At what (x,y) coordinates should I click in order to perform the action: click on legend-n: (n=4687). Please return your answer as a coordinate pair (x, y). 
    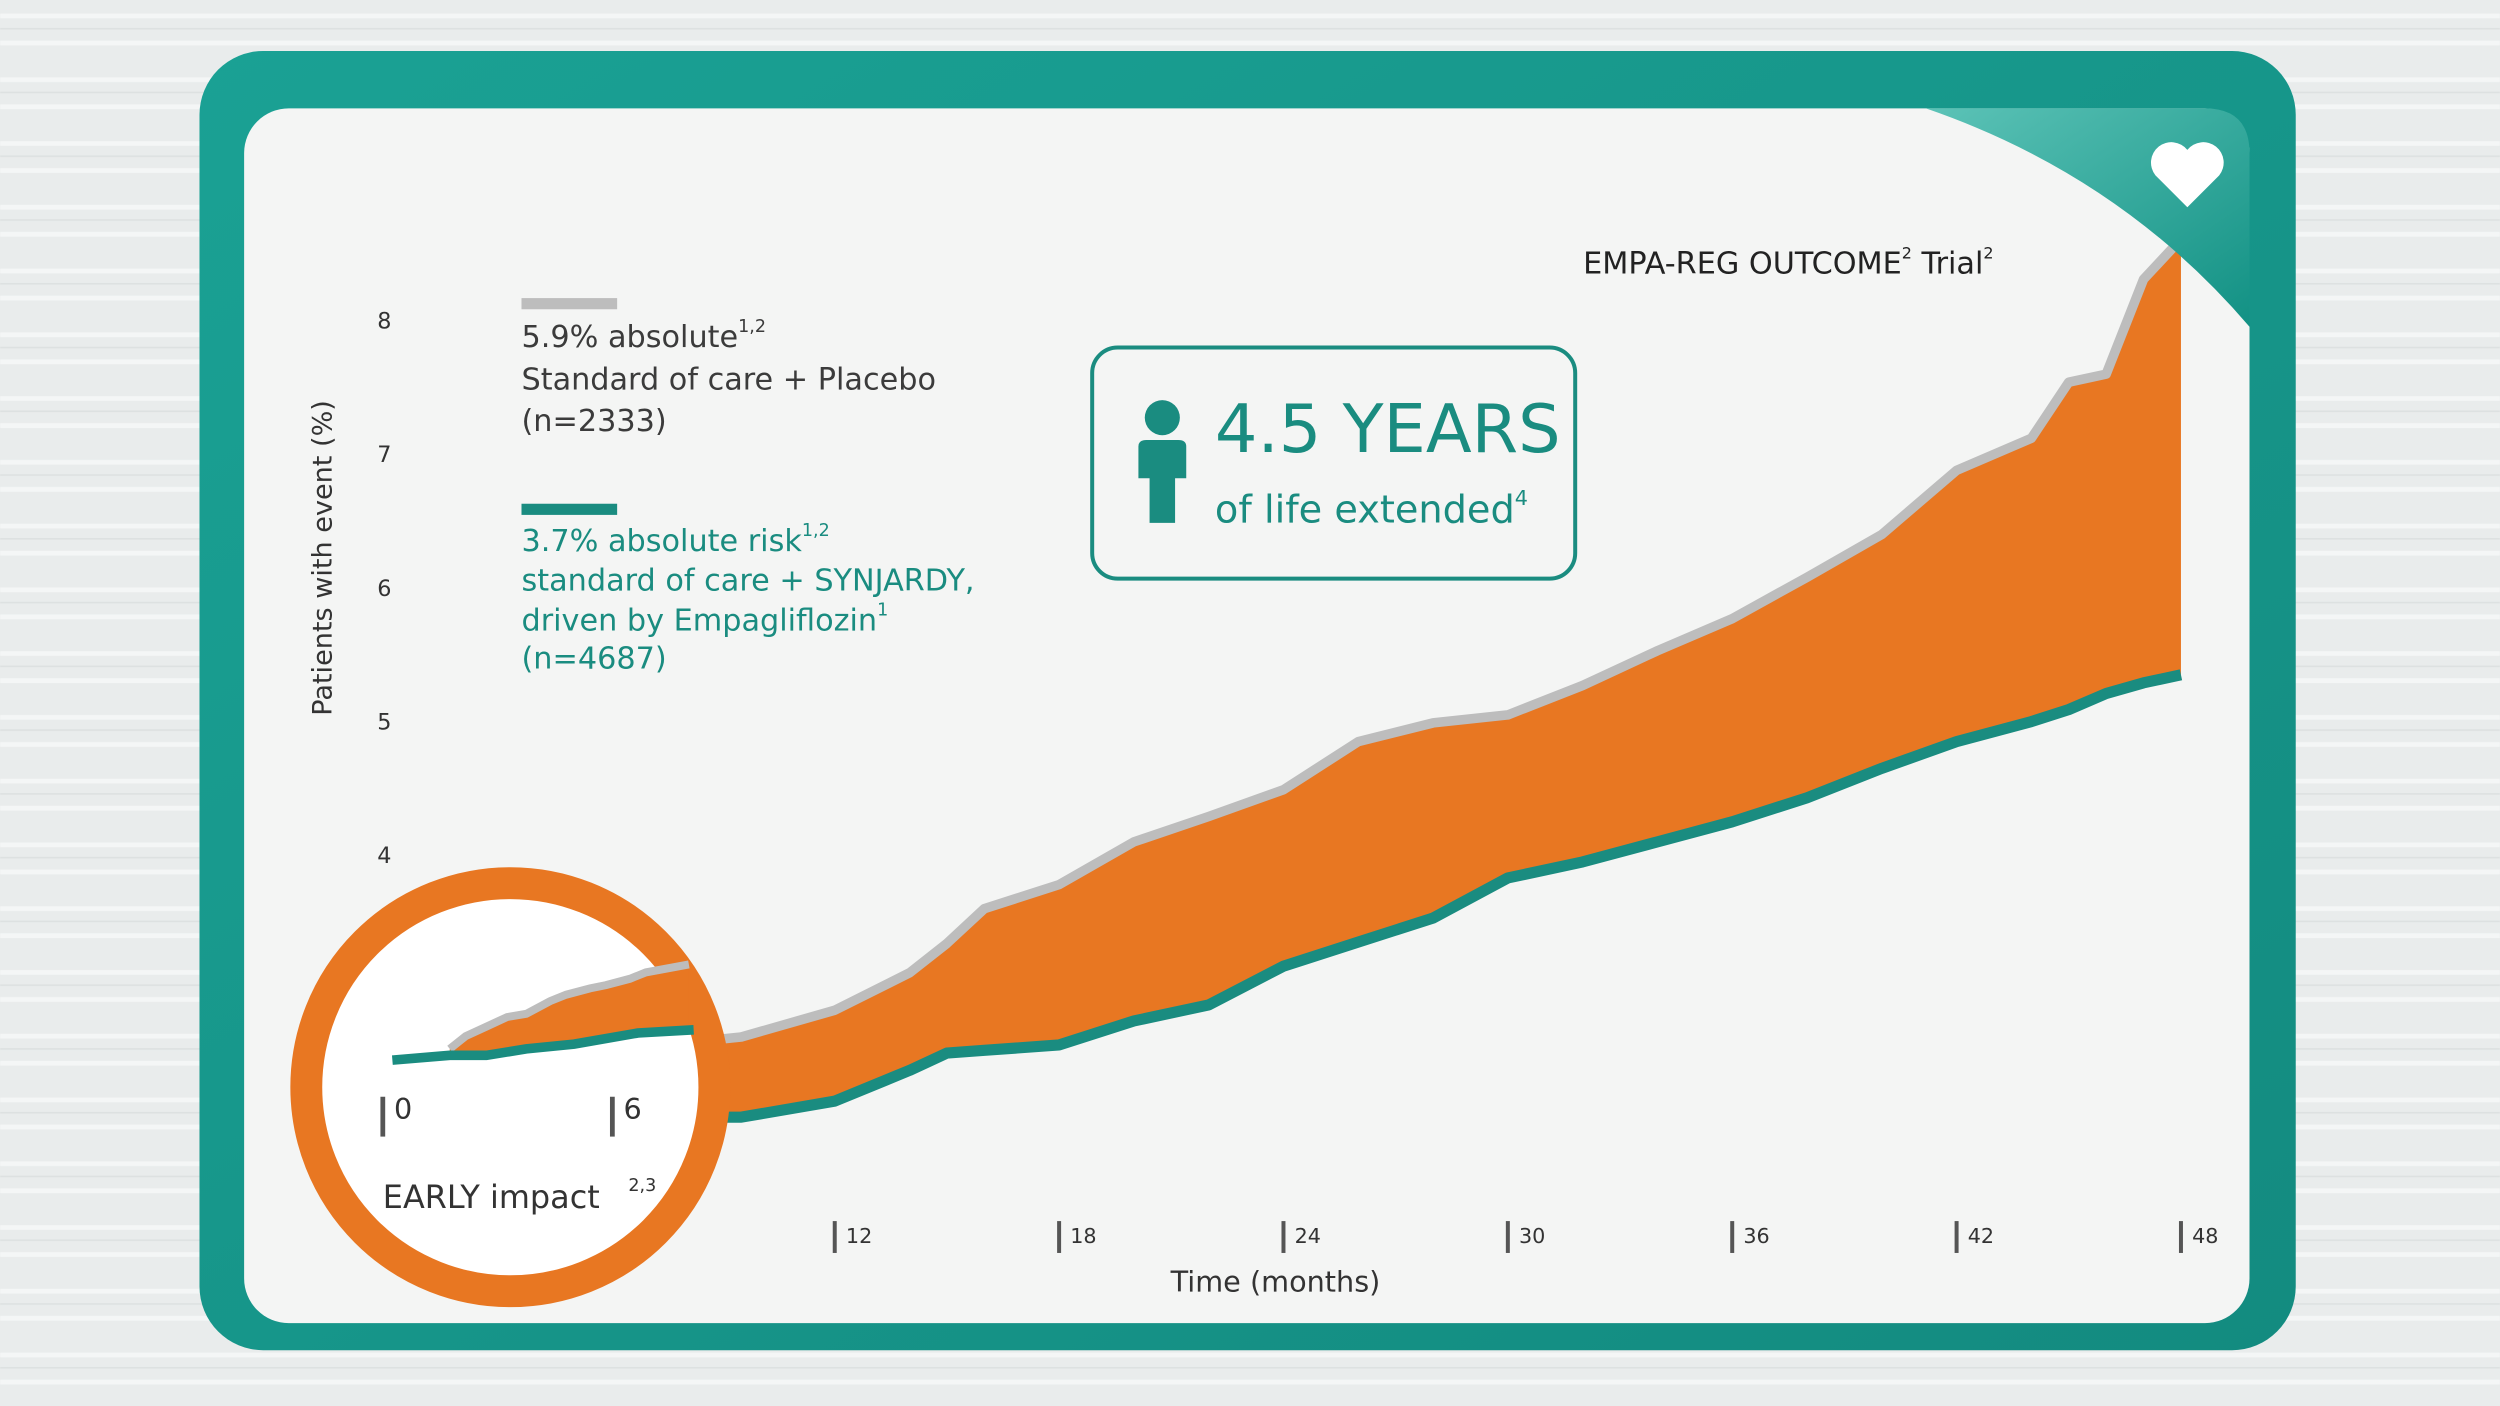
    Looking at the image, I should click on (593, 658).